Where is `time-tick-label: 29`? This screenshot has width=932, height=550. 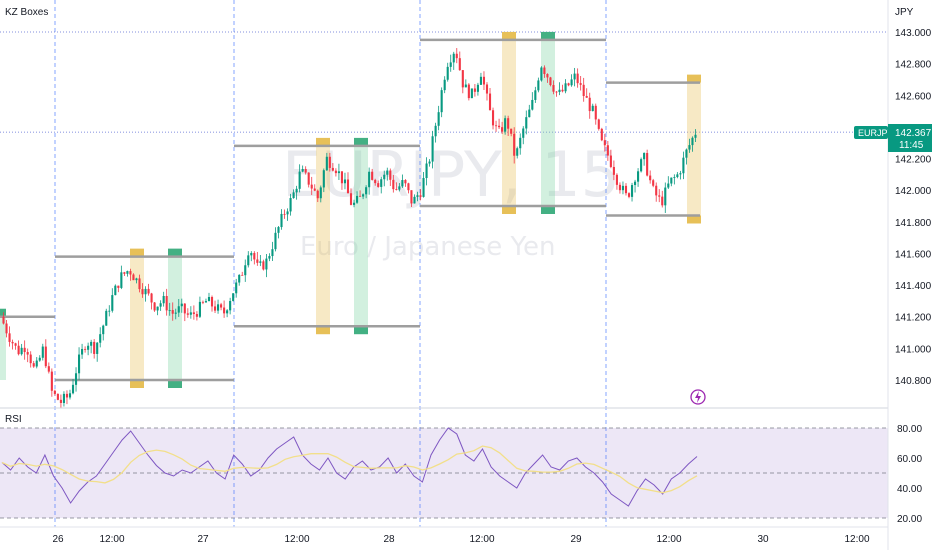 time-tick-label: 29 is located at coordinates (576, 539).